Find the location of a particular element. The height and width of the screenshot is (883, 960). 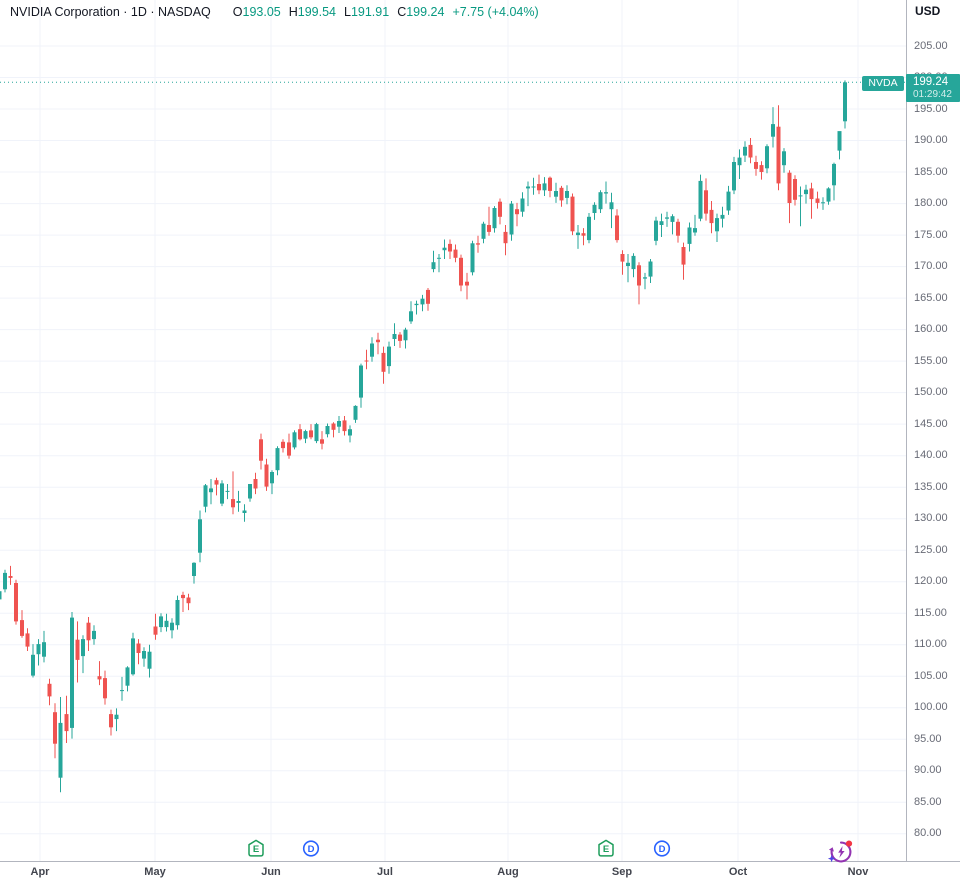

lightning-bolt-icon is located at coordinates (841, 852).